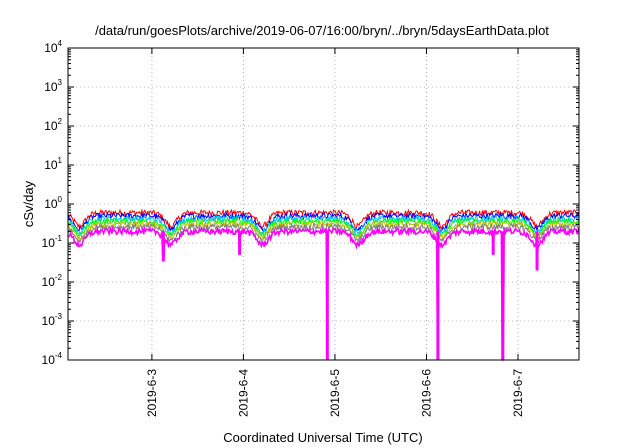 The width and height of the screenshot is (640, 448). What do you see at coordinates (60, 82) in the screenshot?
I see `y-tick-exponent: 3` at bounding box center [60, 82].